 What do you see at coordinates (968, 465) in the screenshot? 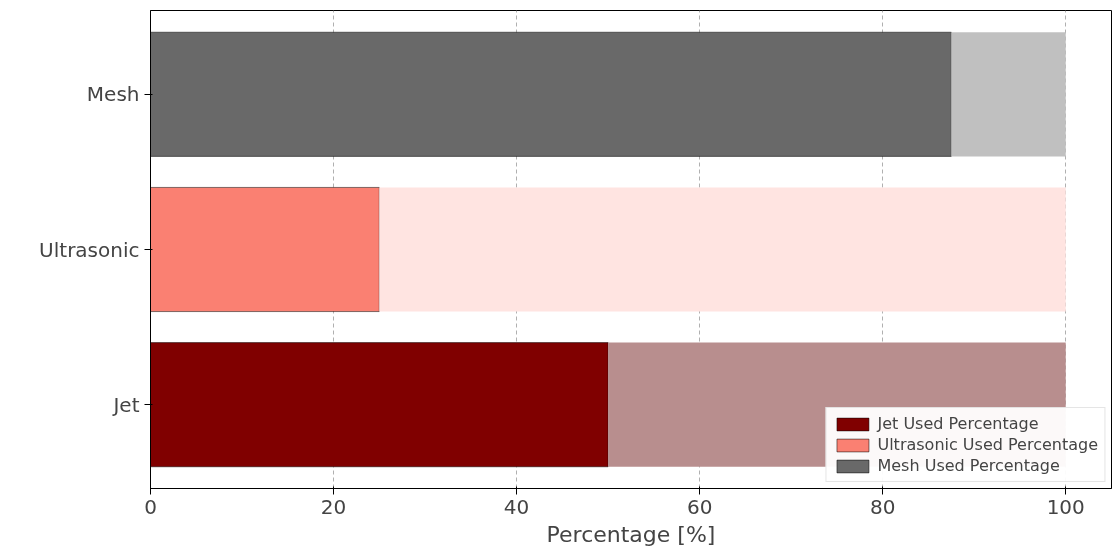
I see `legend-label: Mesh Used Percentage` at bounding box center [968, 465].